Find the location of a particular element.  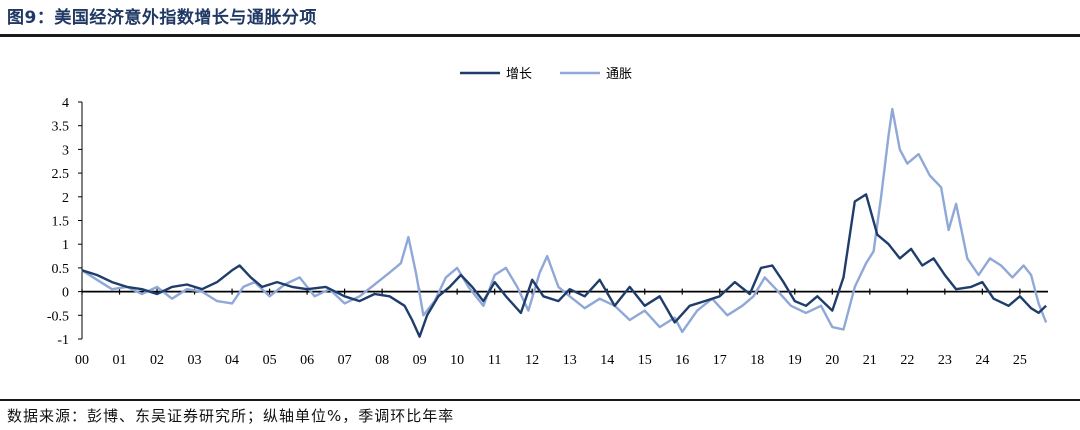

y-tick-label: -1 is located at coordinates (63, 340).